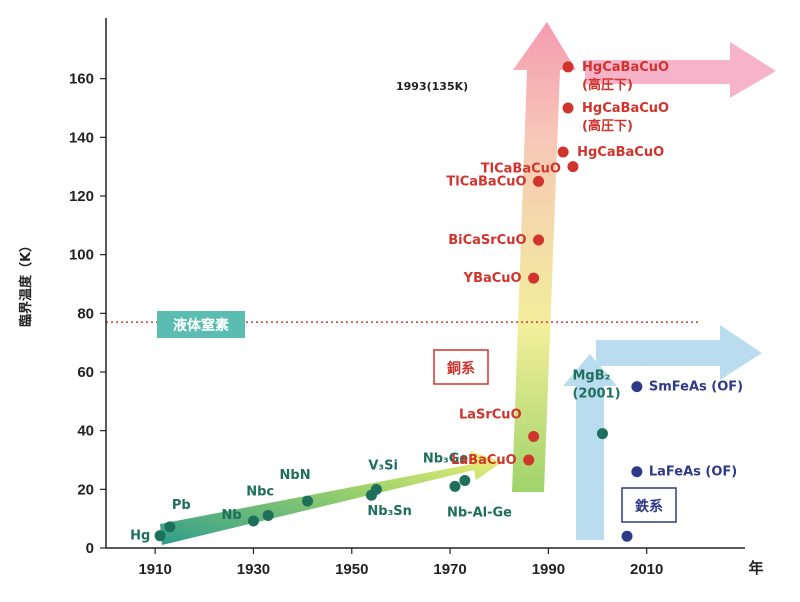 Image resolution: width=800 pixels, height=602 pixels. Describe the element at coordinates (449, 569) in the screenshot. I see `x-tick-label: 1970` at that location.